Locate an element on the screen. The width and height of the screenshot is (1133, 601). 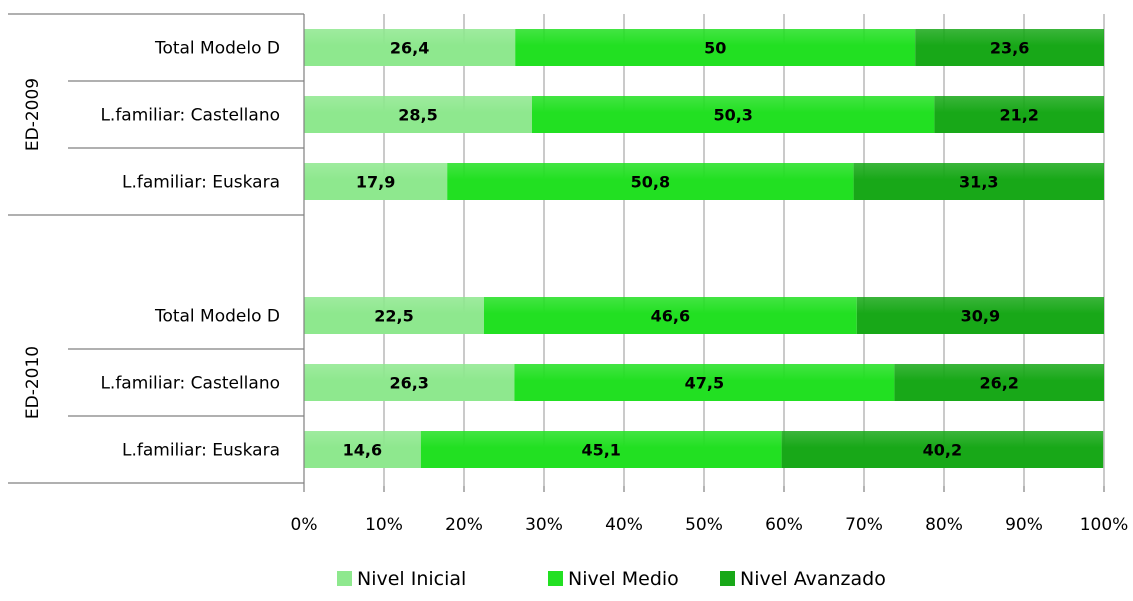
bar-ed-2010-l-familiar-castellano-nivel-avanzado is located at coordinates (999, 382).